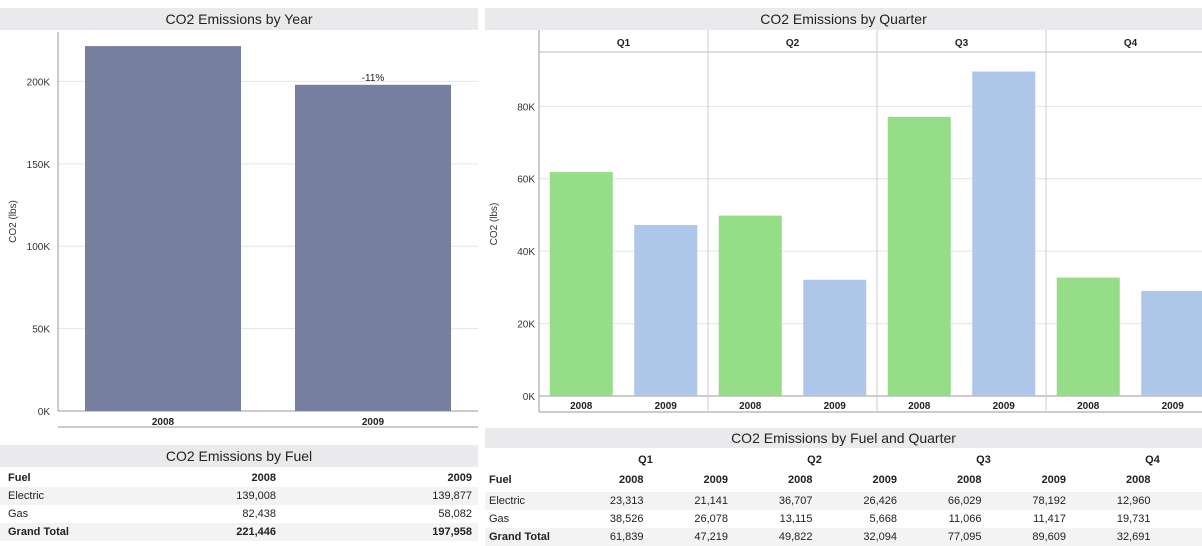 The width and height of the screenshot is (1202, 546). I want to click on table-cell: 82,438, so click(213, 514).